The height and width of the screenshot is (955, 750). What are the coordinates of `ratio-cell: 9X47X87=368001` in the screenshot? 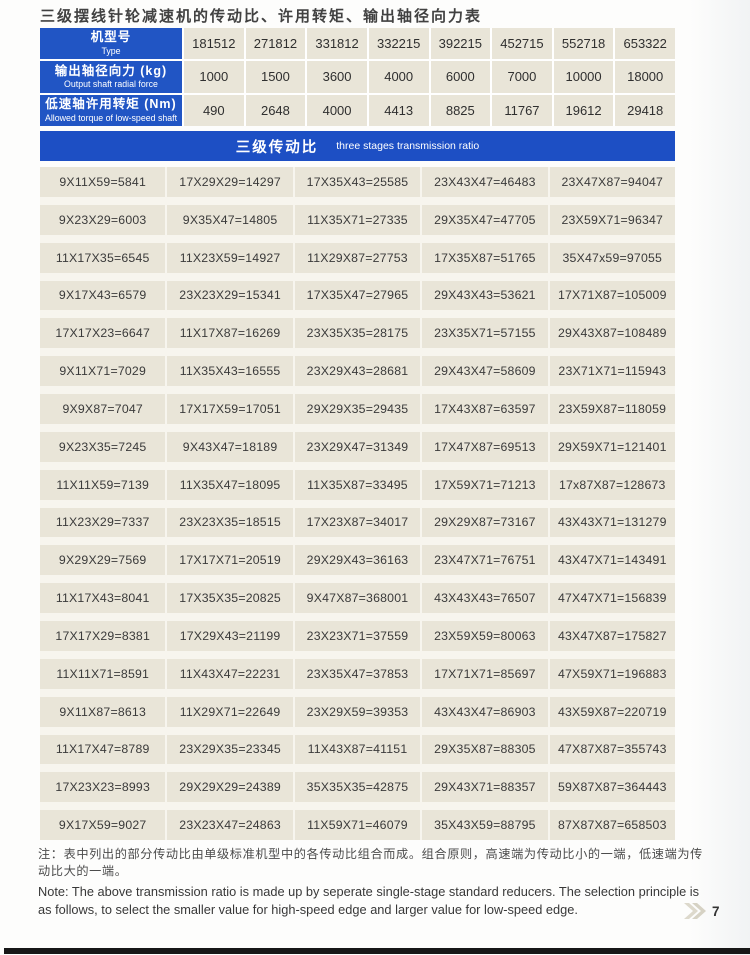 It's located at (357, 598).